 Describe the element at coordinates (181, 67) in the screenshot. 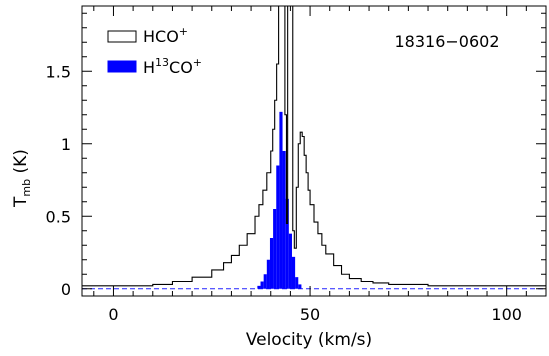

I see `legend-h13co-mid: CO` at that location.